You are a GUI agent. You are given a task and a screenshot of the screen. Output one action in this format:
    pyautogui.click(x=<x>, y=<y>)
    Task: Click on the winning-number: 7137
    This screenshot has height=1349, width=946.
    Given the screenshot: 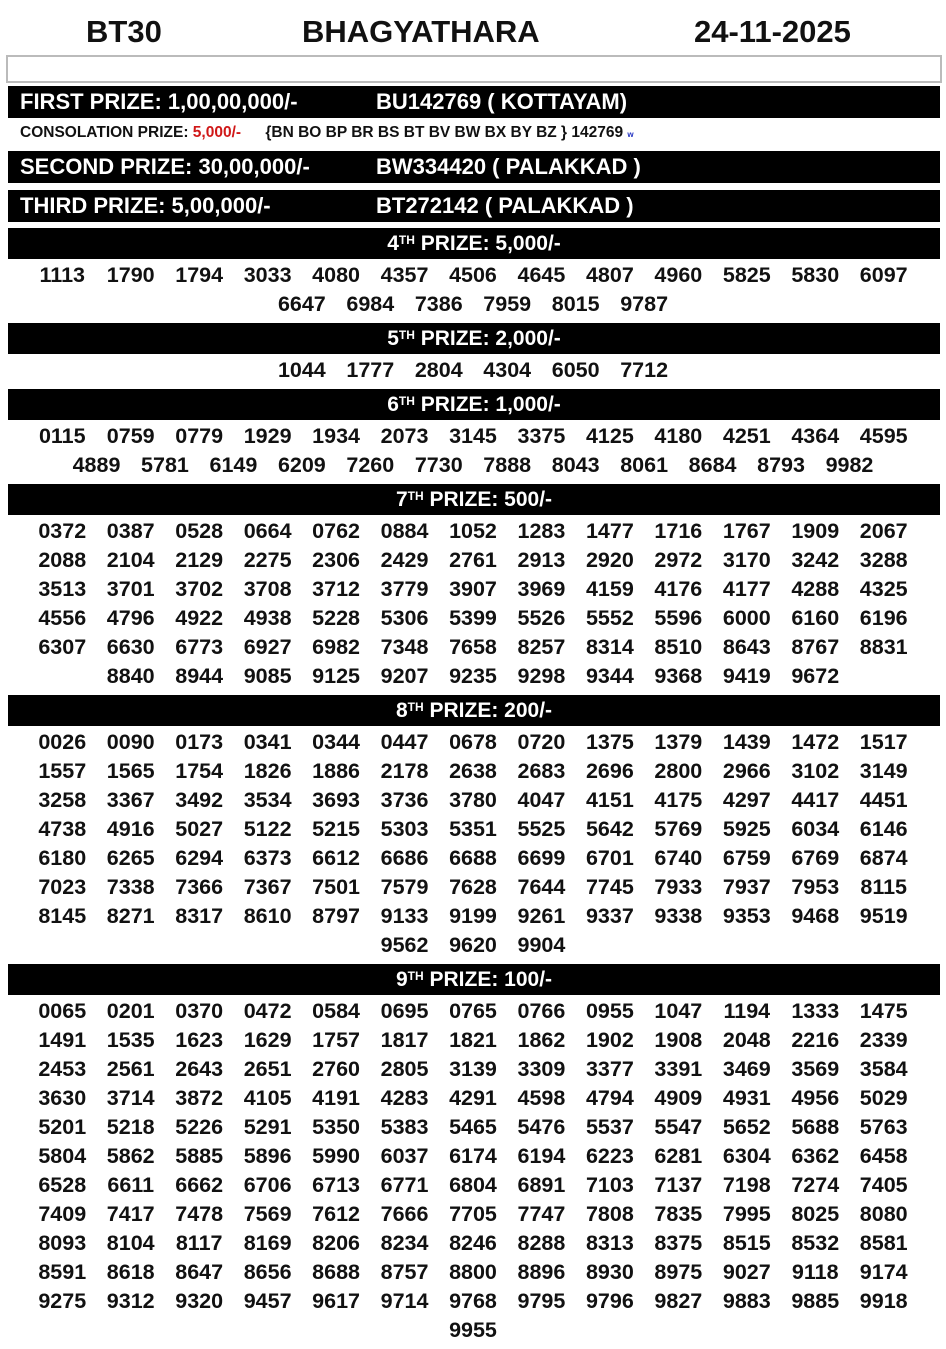 What is the action you would take?
    pyautogui.click(x=678, y=1185)
    